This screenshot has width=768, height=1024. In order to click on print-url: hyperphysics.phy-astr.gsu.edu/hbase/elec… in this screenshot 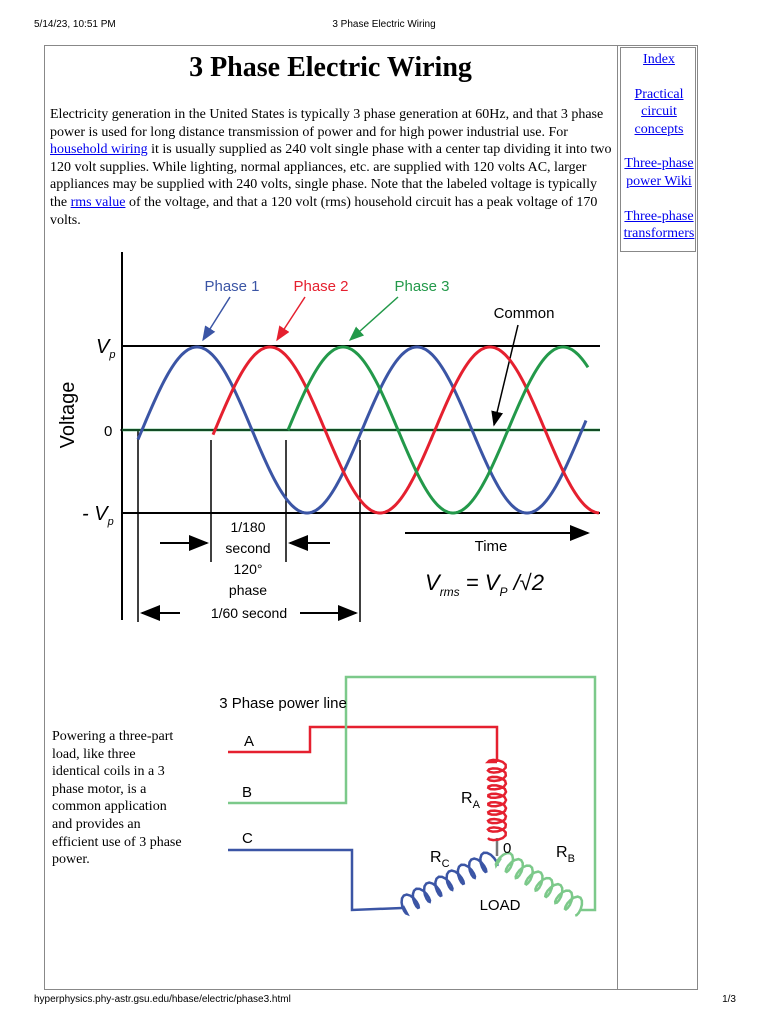, I will do `click(162, 999)`.